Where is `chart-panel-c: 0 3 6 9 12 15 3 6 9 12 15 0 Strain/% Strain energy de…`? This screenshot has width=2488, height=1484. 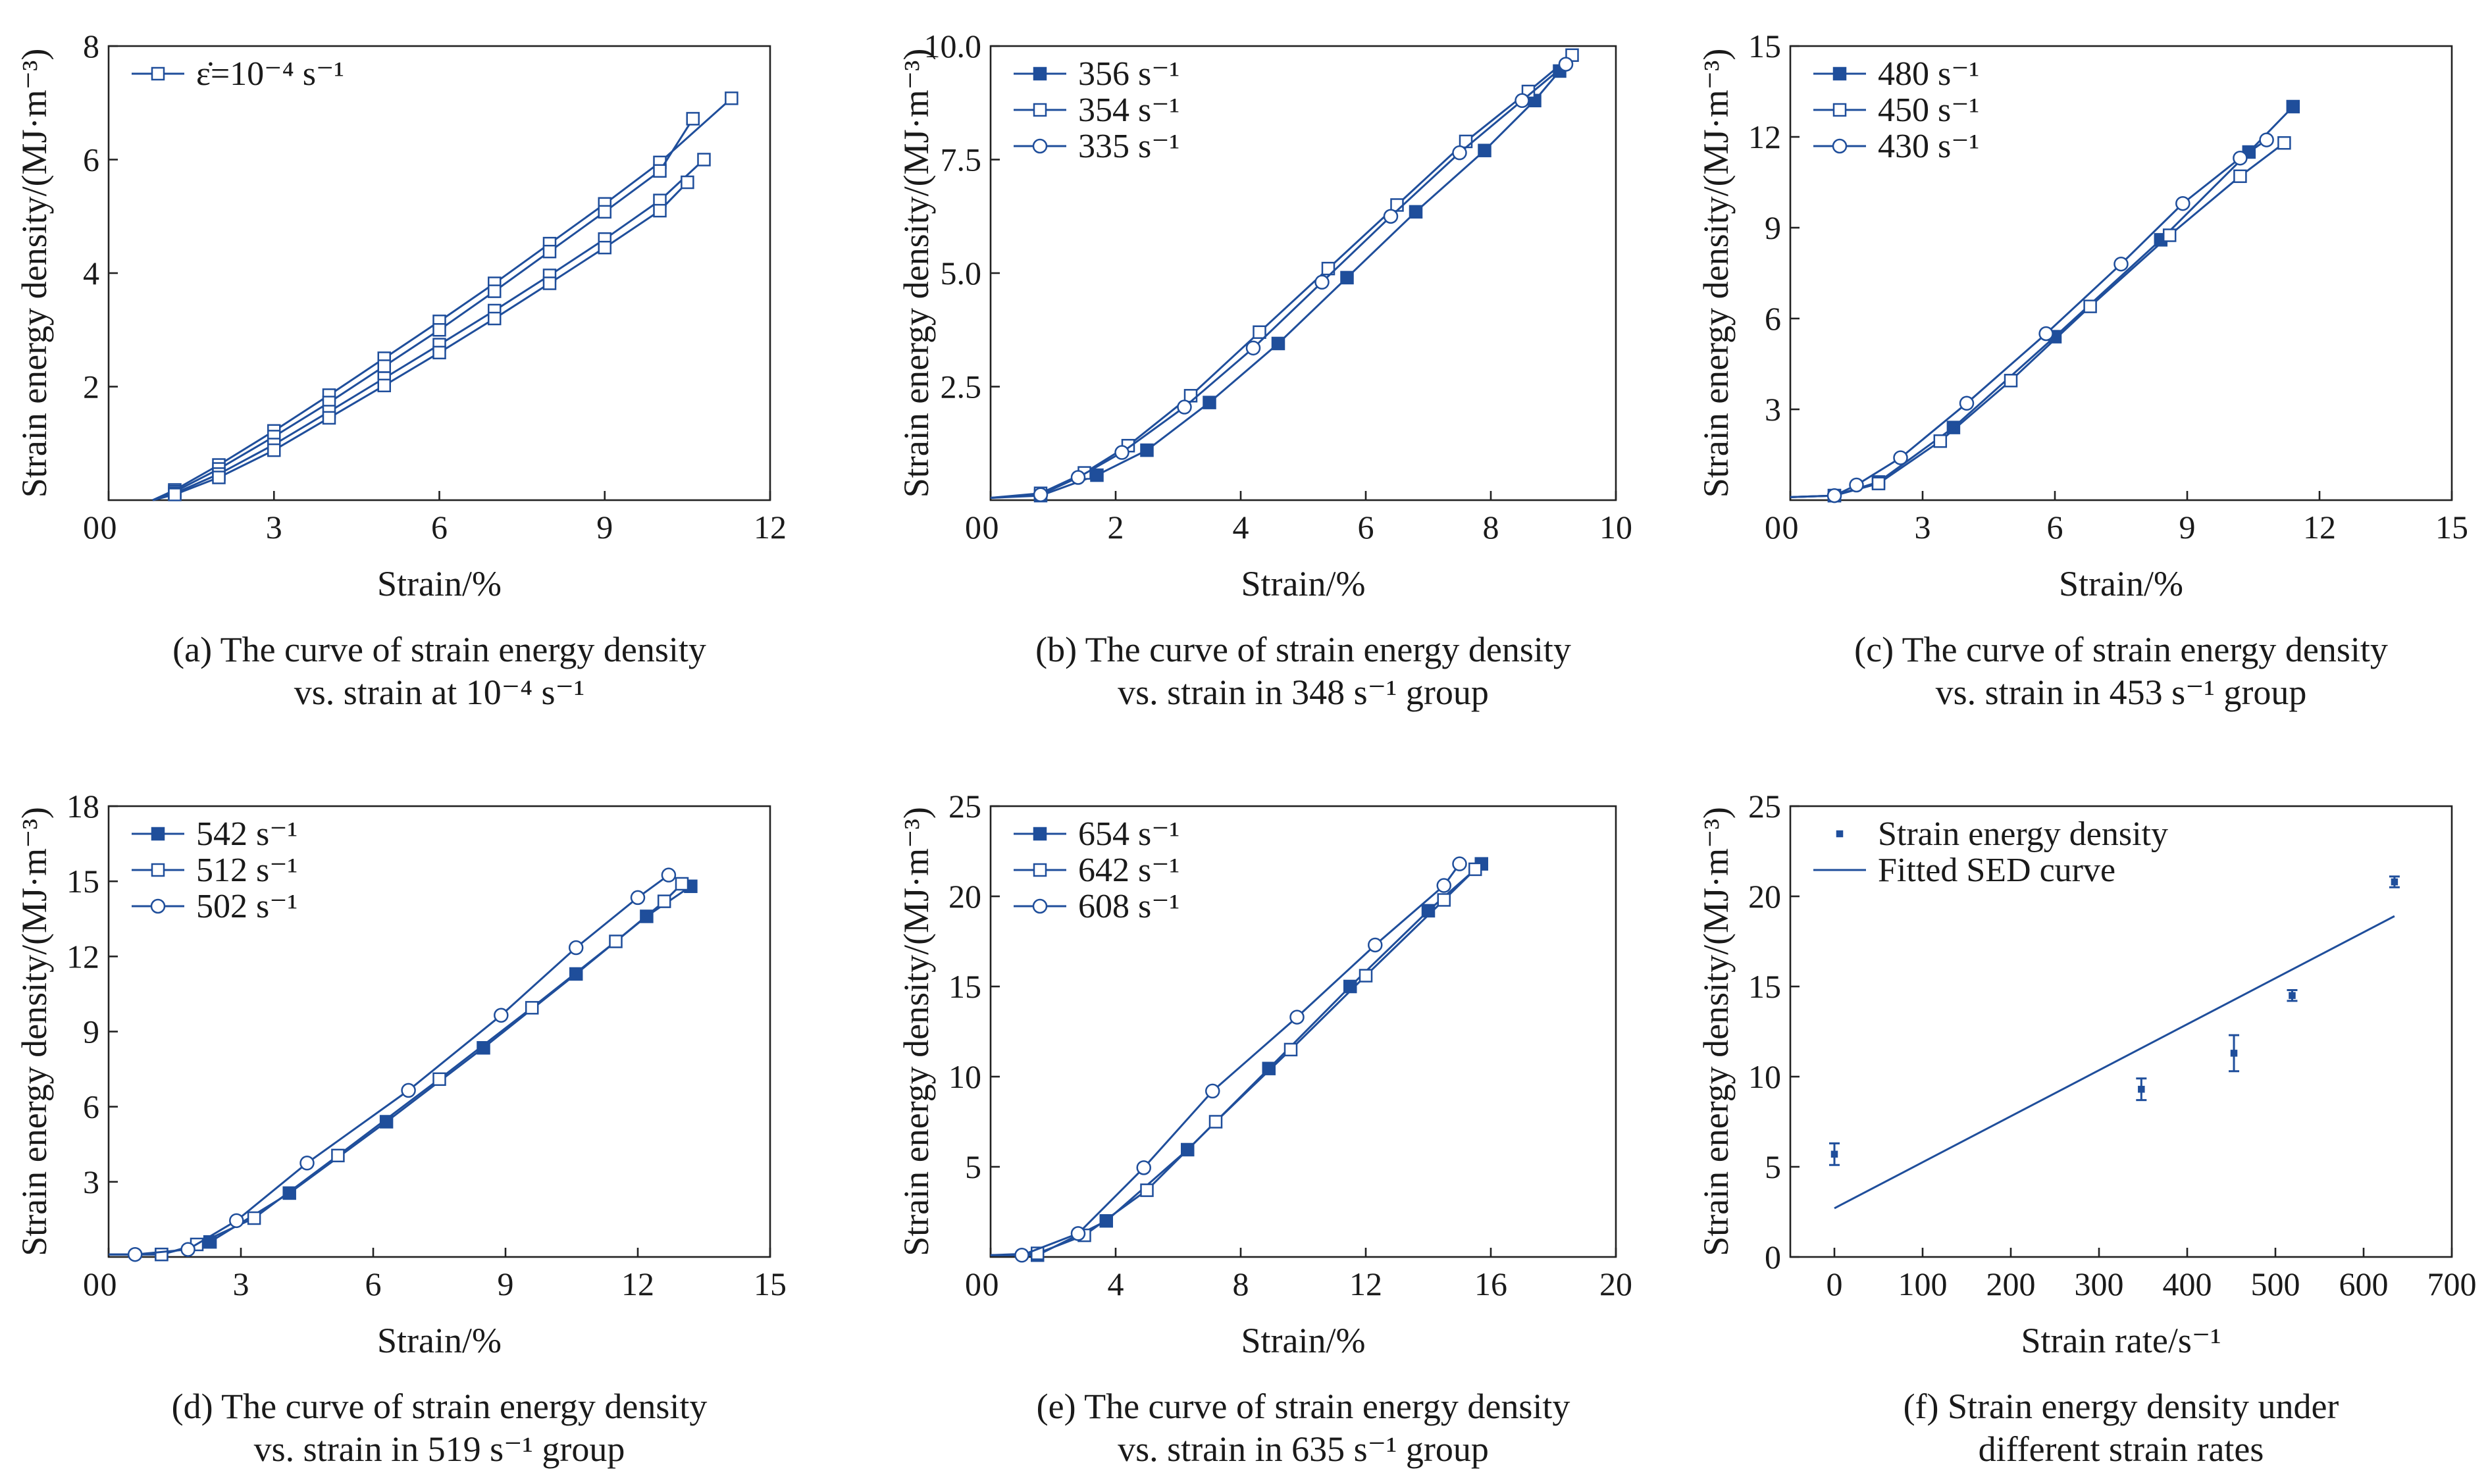
chart-panel-c: 0 3 6 9 12 15 3 6 9 12 15 0 Strain/% Strain energy de… is located at coordinates (2082, 370).